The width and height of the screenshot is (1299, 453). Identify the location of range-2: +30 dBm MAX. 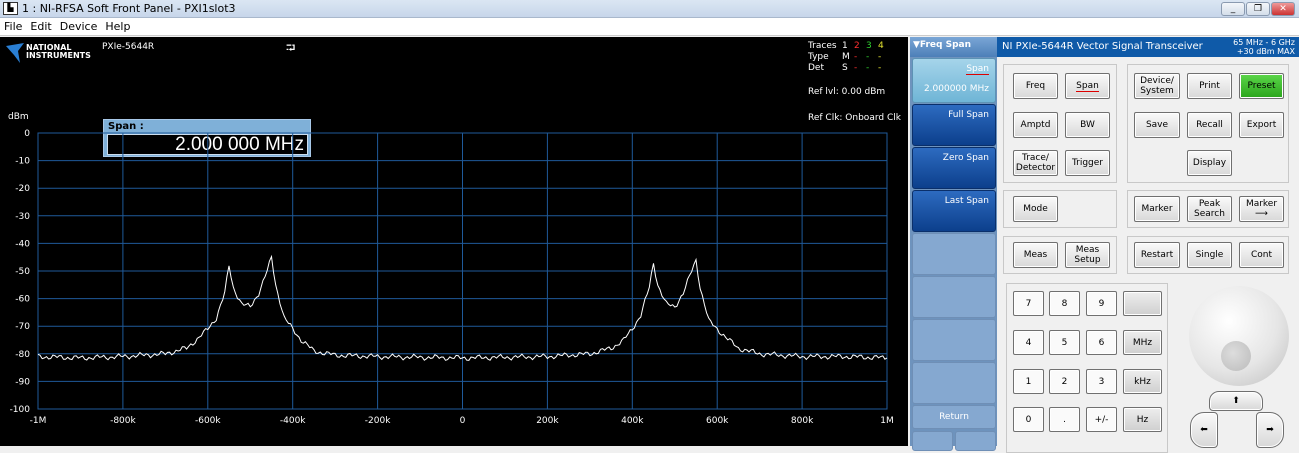
(1265, 51).